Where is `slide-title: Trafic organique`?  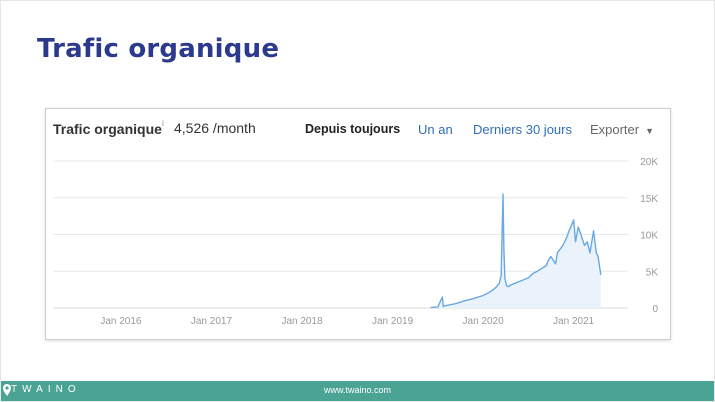
slide-title: Trafic organique is located at coordinates (158, 49).